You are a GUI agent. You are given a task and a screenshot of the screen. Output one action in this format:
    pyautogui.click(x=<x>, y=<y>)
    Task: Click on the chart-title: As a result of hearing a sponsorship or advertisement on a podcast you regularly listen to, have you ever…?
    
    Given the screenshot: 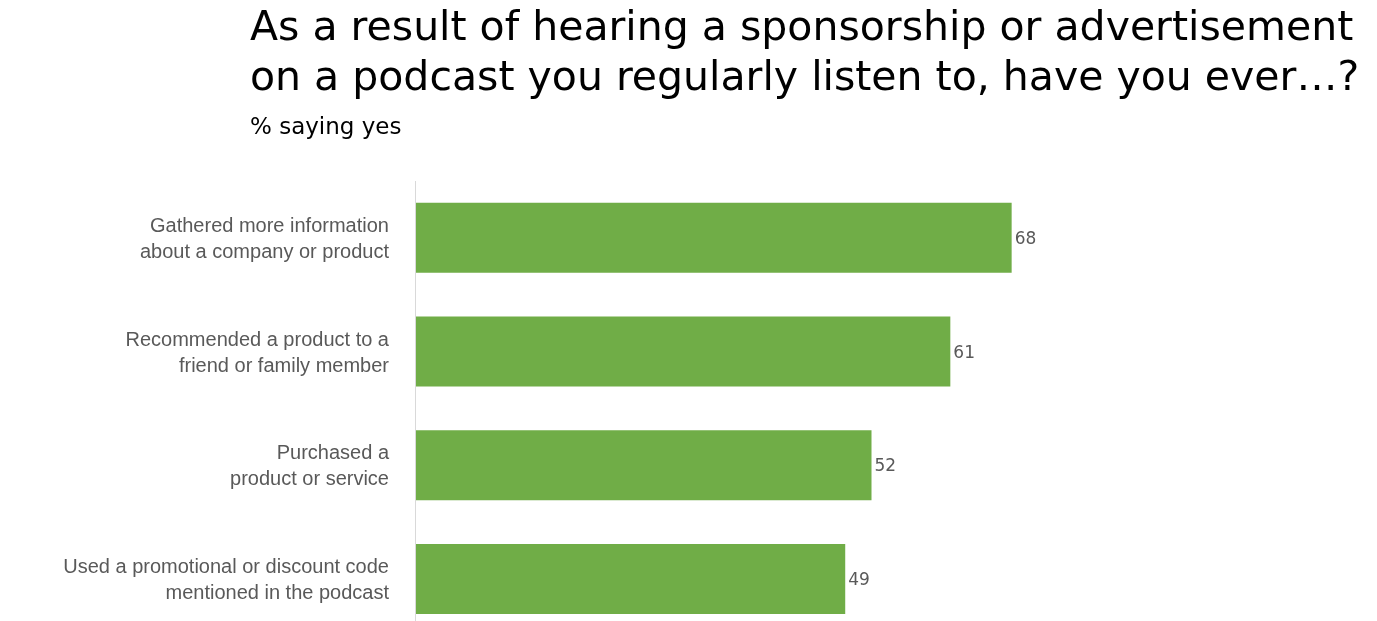 What is the action you would take?
    pyautogui.click(x=805, y=51)
    